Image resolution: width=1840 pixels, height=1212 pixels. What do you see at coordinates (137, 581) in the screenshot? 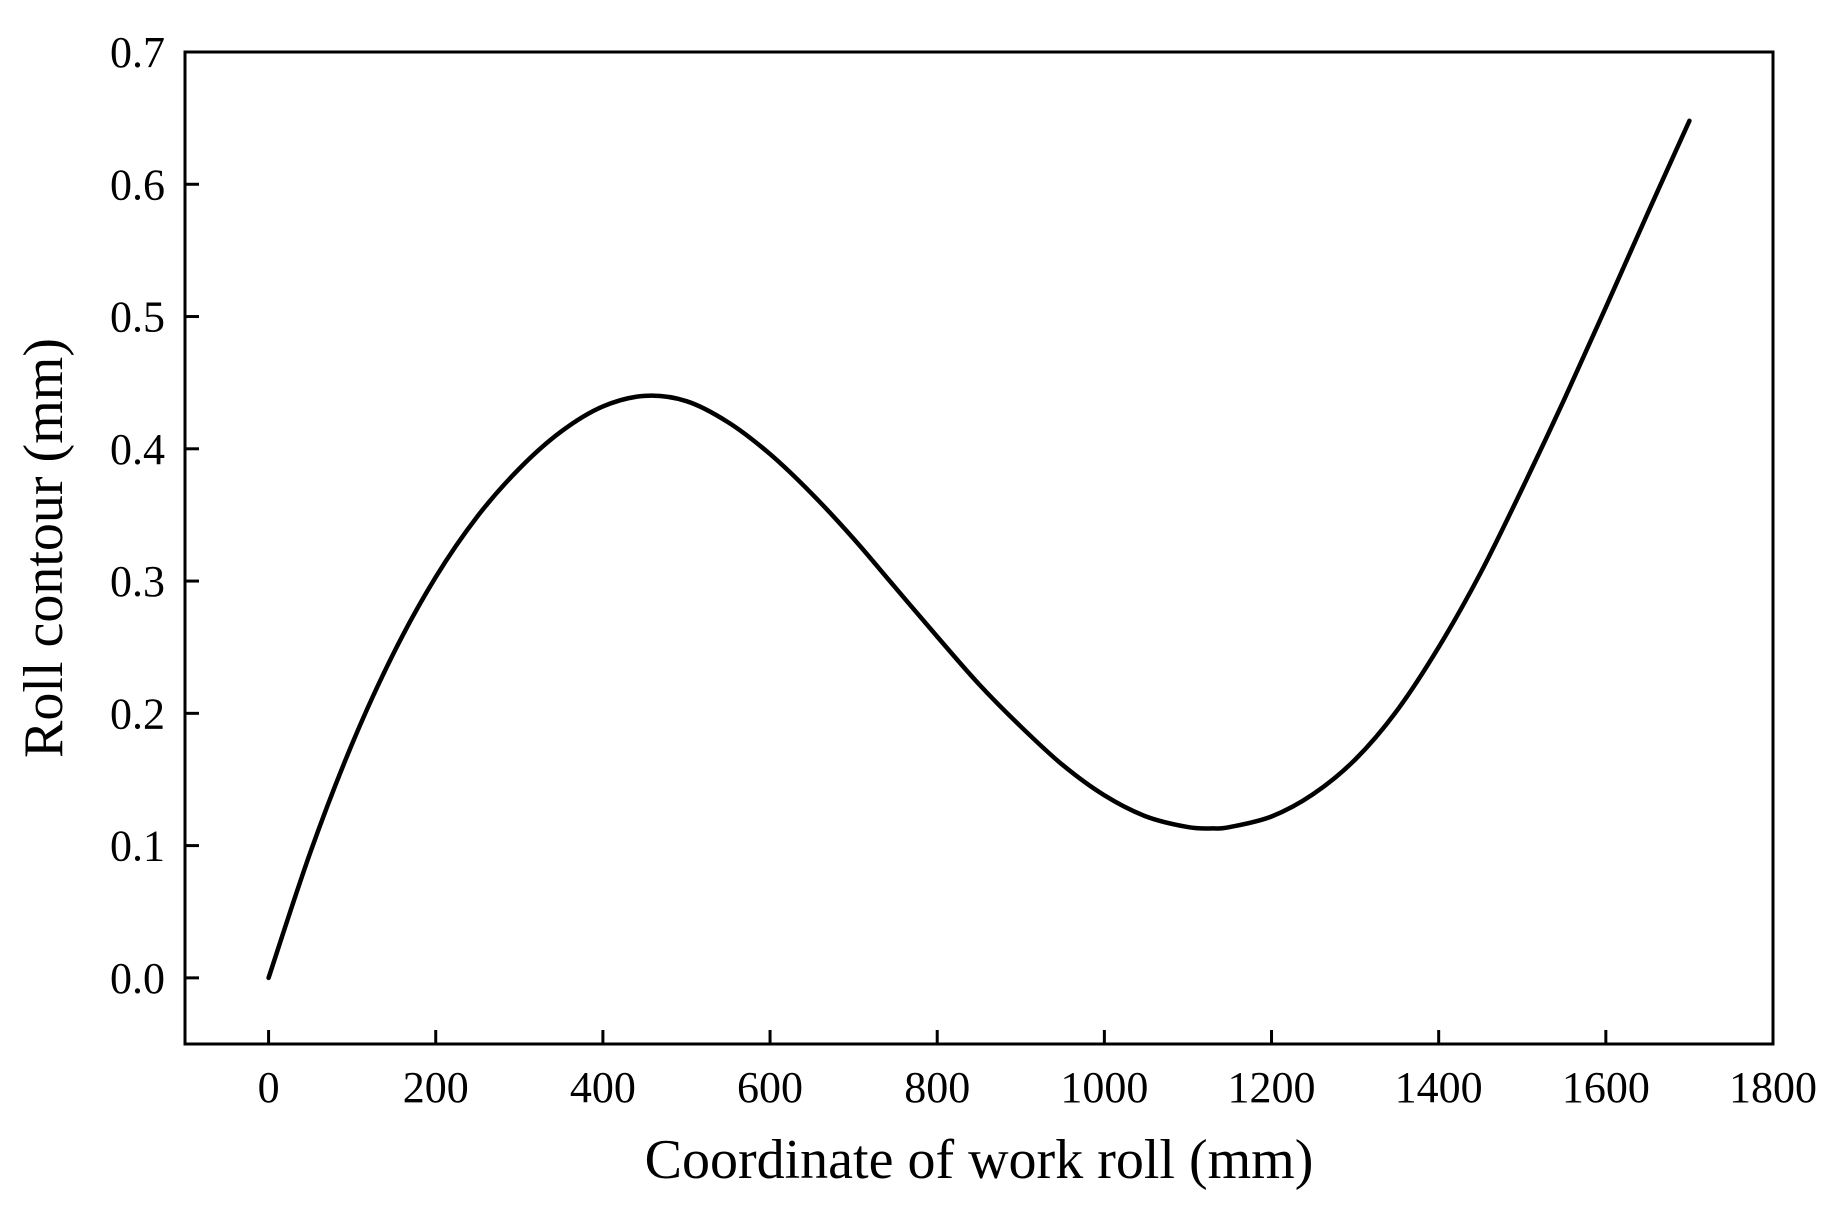
I see `y-tick-label: 0.3` at bounding box center [137, 581].